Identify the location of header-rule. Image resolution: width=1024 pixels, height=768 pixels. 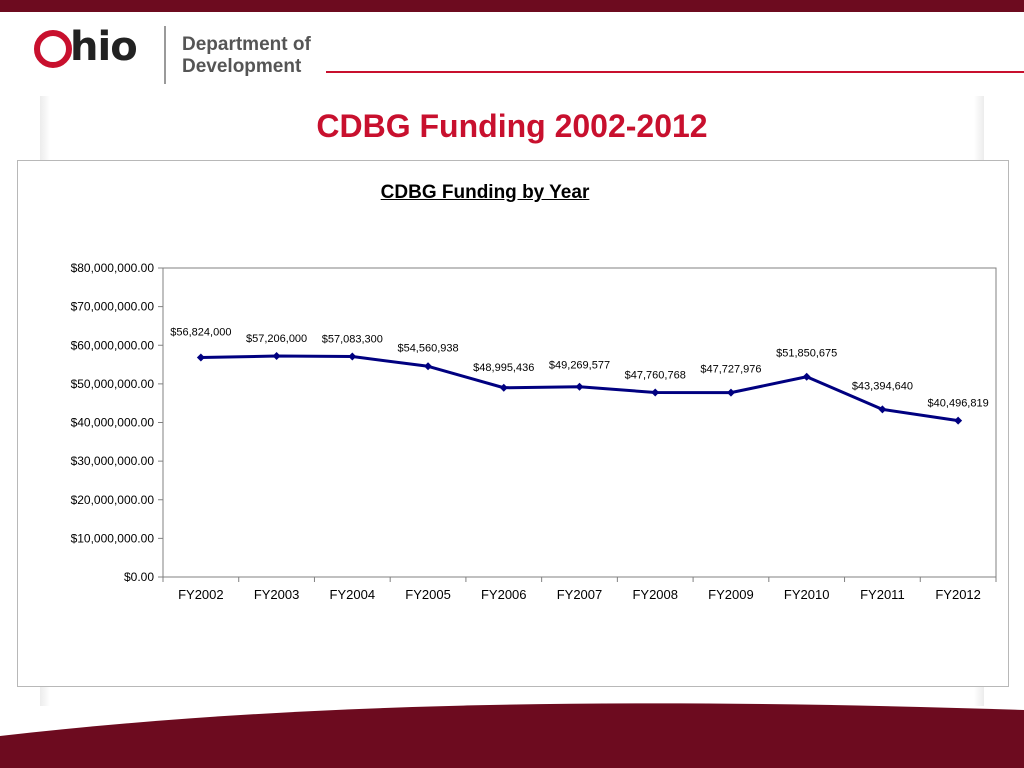
(675, 72).